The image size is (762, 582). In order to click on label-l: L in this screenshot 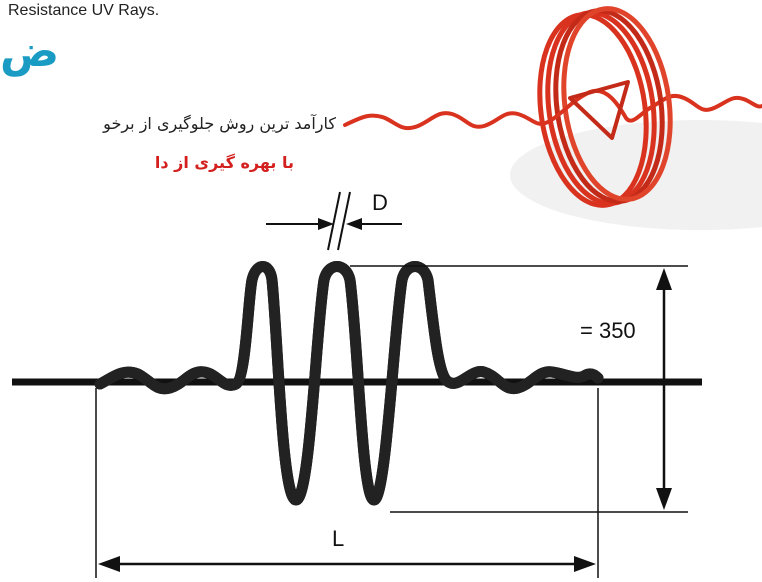, I will do `click(338, 538)`.